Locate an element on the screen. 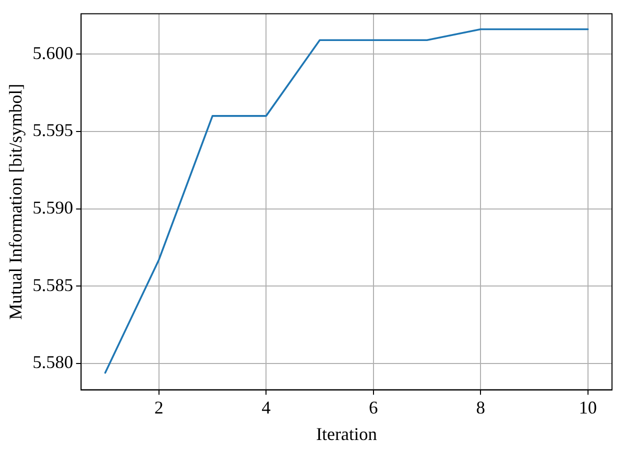 This screenshot has height=450, width=630. x-tick-label: 10 is located at coordinates (587, 407).